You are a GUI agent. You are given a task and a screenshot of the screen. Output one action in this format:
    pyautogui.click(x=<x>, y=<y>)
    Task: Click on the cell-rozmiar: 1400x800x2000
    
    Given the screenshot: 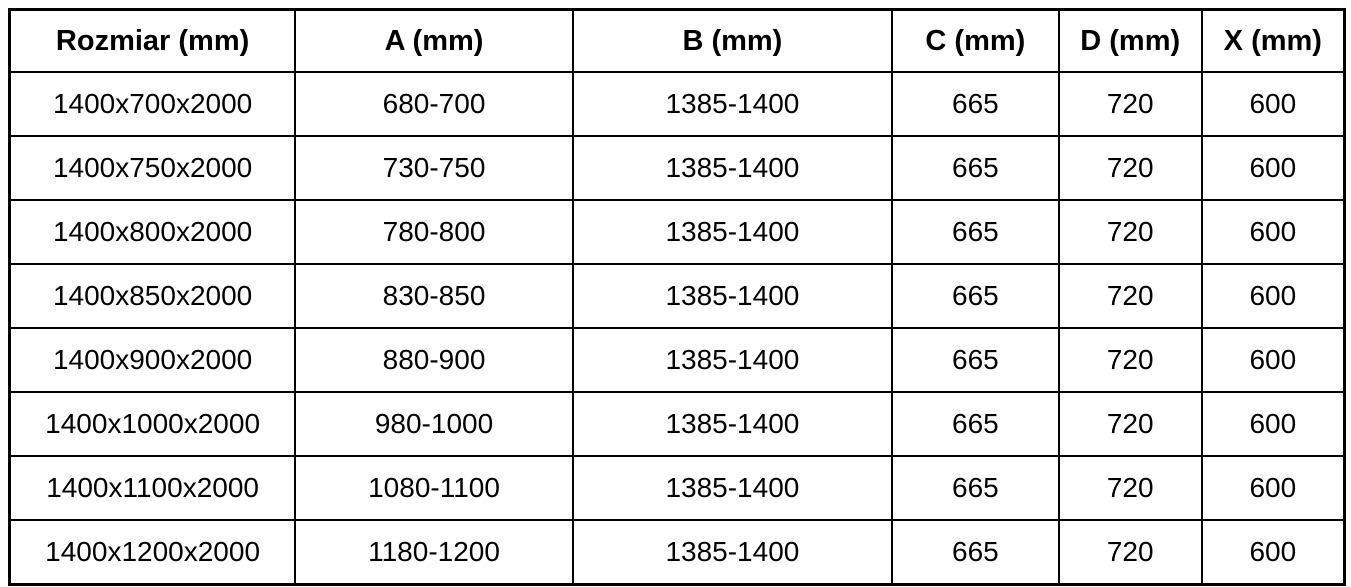 What is the action you would take?
    pyautogui.click(x=152, y=232)
    